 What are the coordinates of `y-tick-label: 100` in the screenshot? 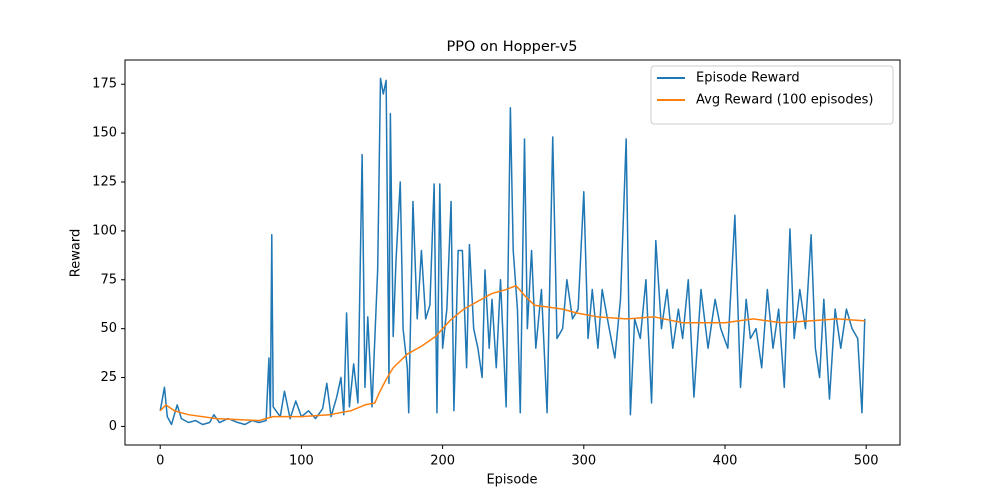 It's located at (104, 230).